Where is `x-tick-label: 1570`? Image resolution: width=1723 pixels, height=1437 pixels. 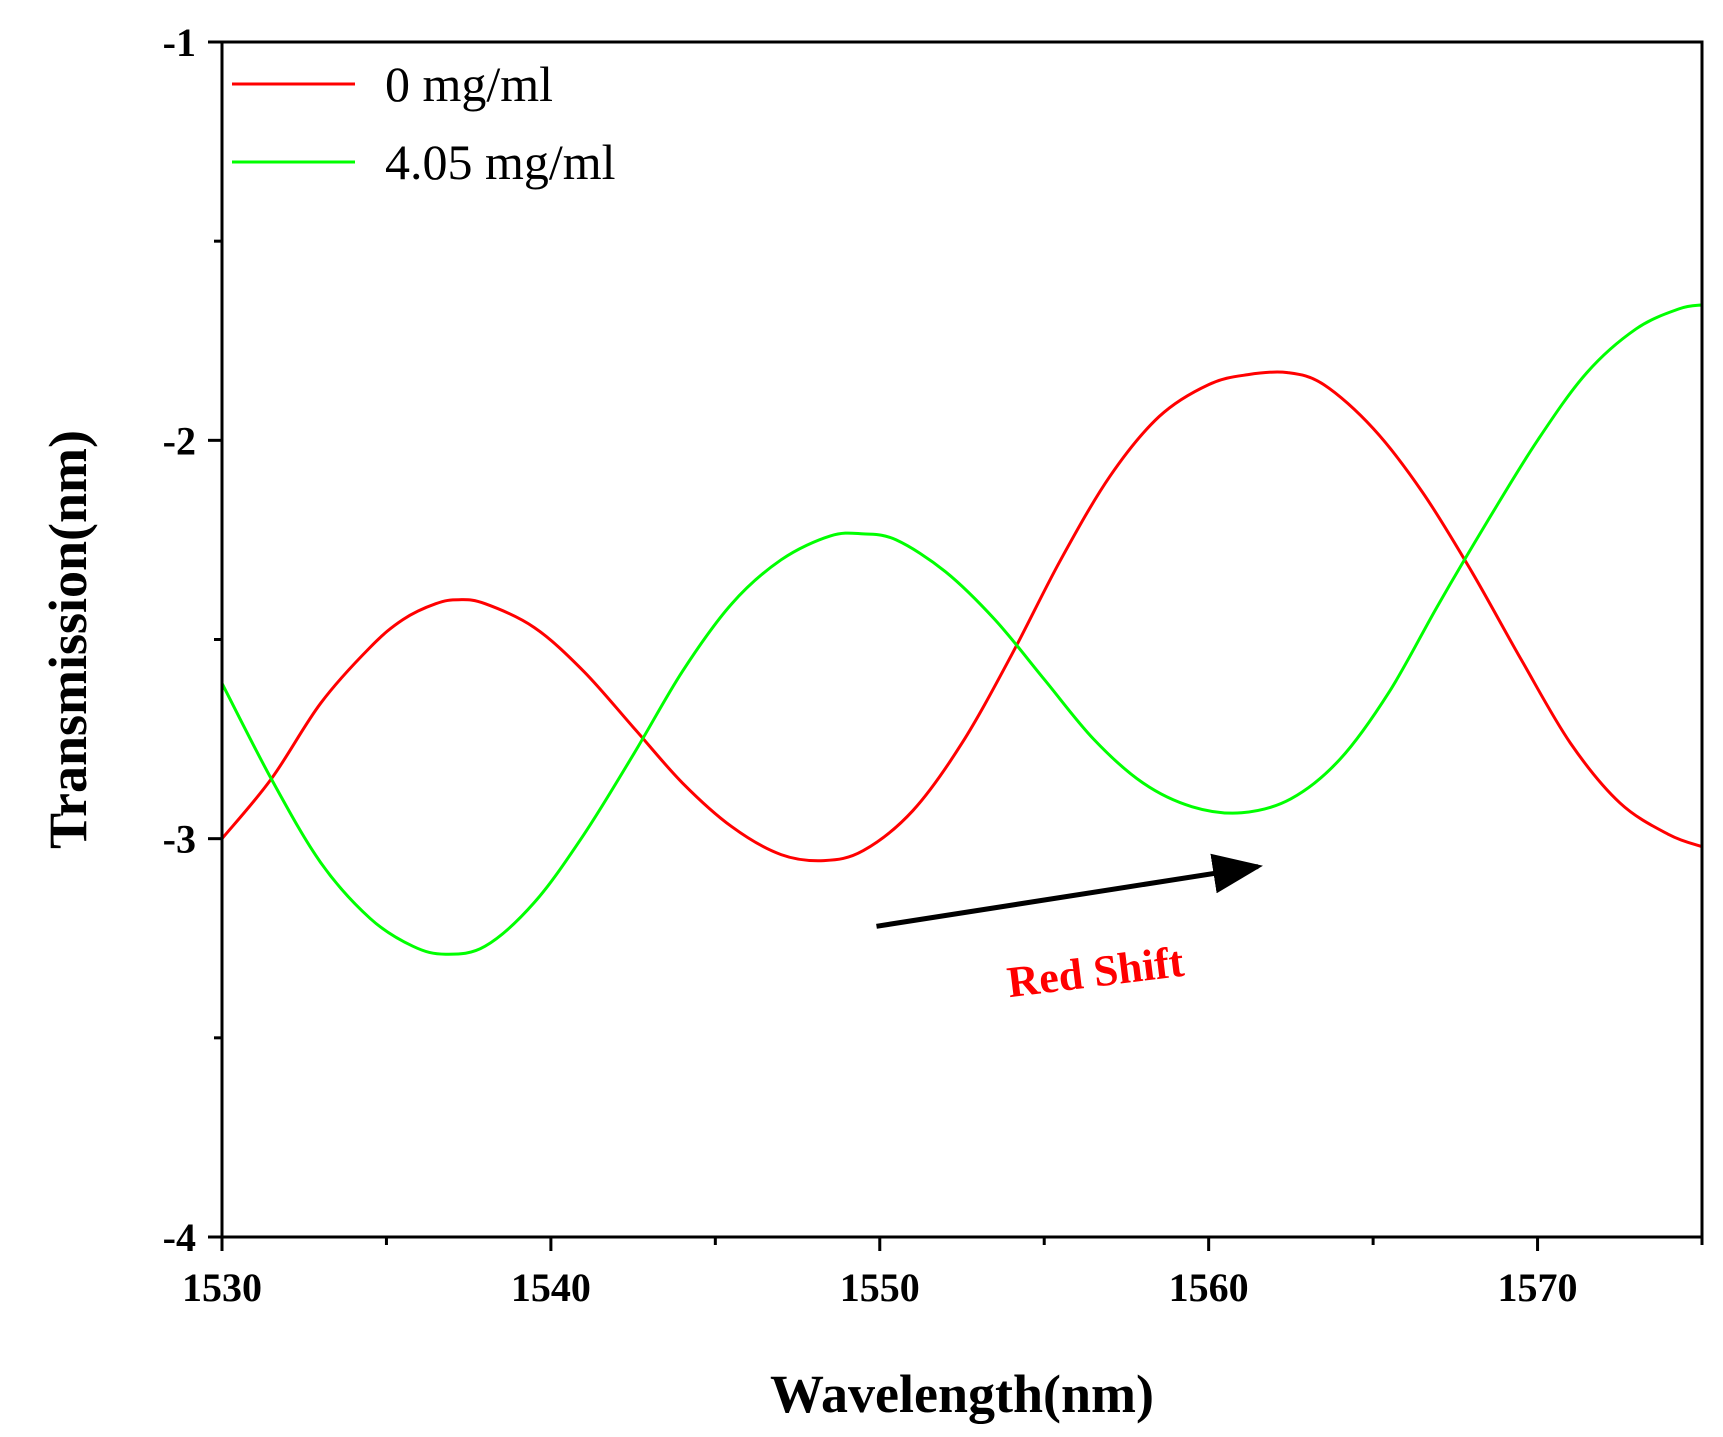
x-tick-label: 1570 is located at coordinates (1538, 1287).